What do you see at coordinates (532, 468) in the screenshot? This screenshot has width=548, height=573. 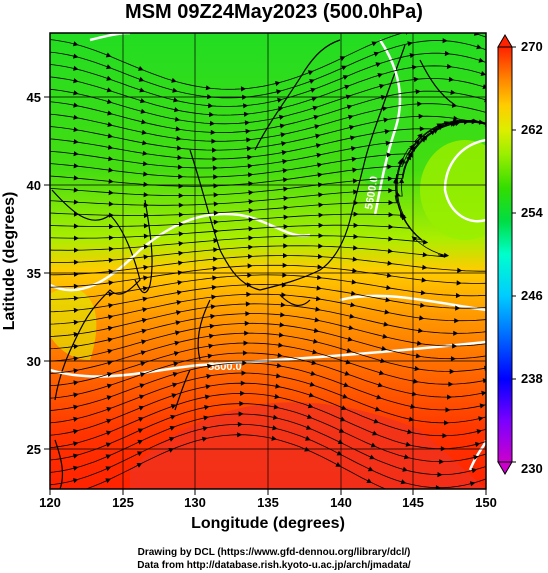 I see `colorbar-tick-label: 230` at bounding box center [532, 468].